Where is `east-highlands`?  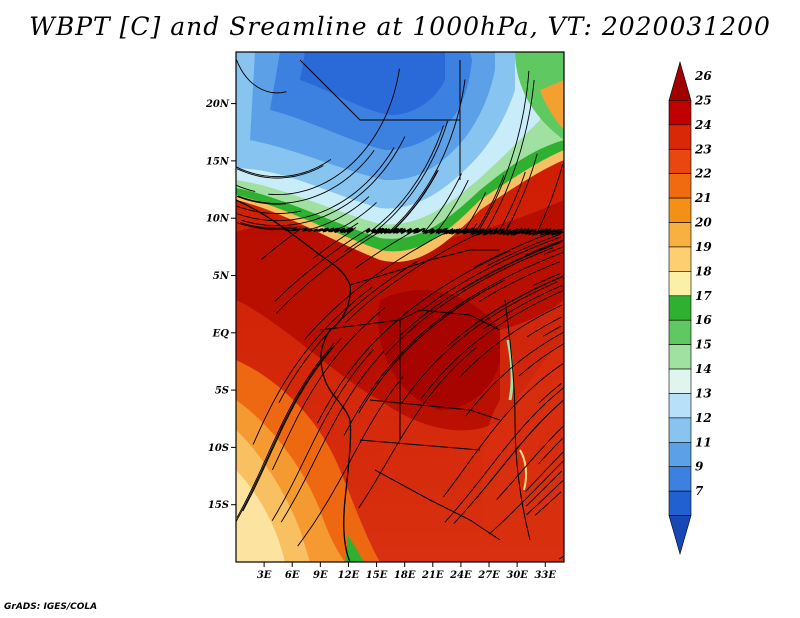
east-highlands is located at coordinates (522, 431).